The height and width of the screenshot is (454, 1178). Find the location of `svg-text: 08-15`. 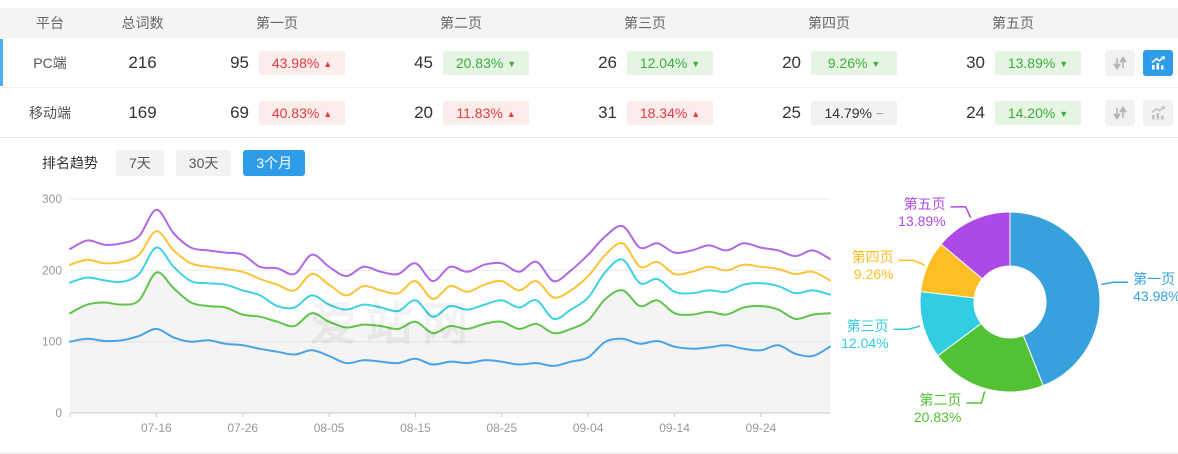

svg-text: 08-15 is located at coordinates (415, 428).